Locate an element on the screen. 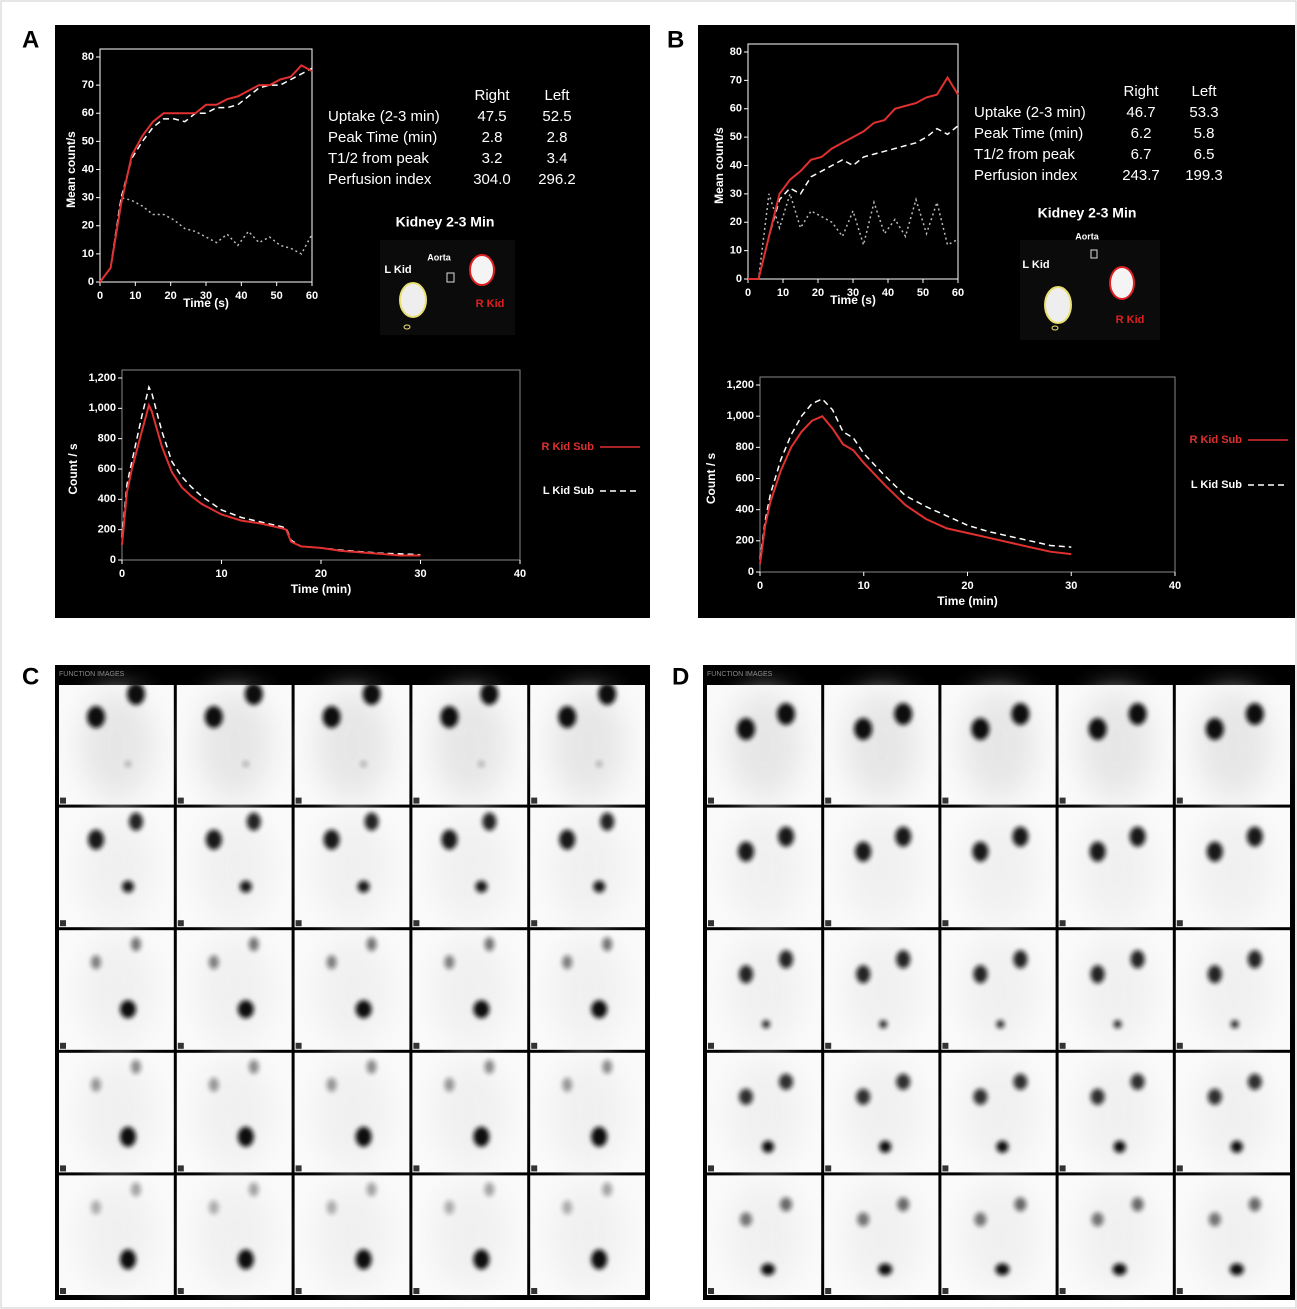 This screenshot has width=1297, height=1309. row-label: Peak Time (min) is located at coordinates (1028, 133).